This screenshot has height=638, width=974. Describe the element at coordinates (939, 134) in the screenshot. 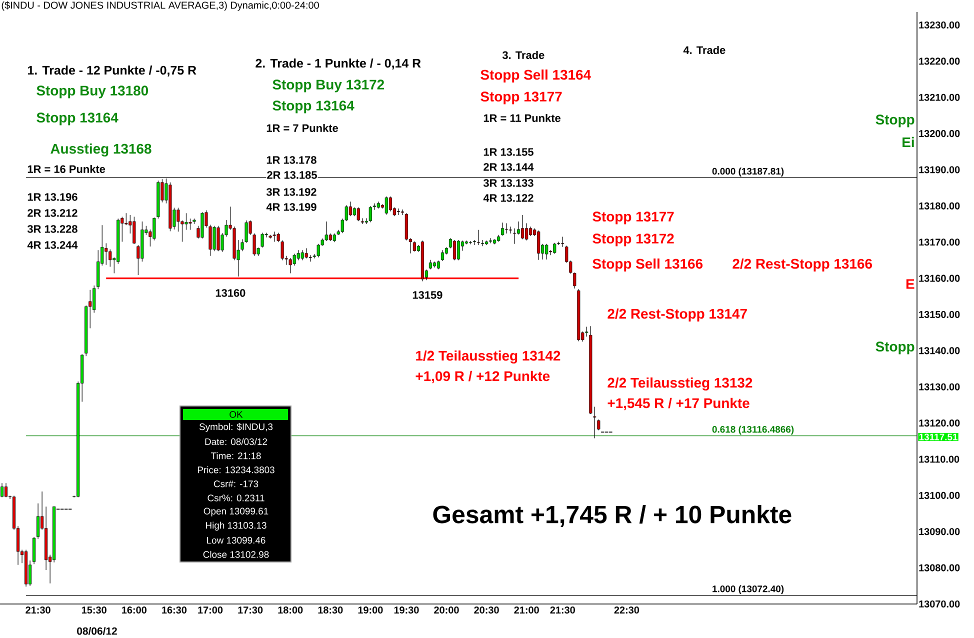

I see `y-tick-label: 13200.00` at that location.